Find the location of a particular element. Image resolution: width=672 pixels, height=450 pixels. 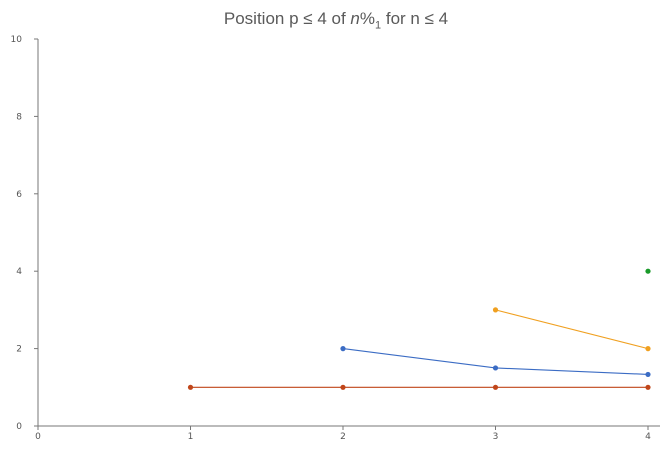

title-sub: 1 is located at coordinates (378, 25).